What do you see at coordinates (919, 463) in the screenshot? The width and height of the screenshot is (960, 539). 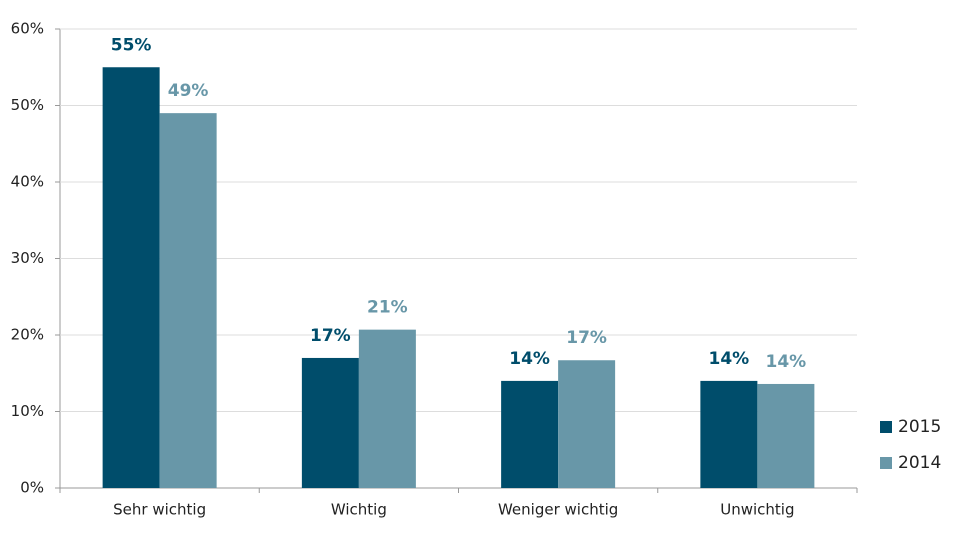 I see `legend-label: 2014` at bounding box center [919, 463].